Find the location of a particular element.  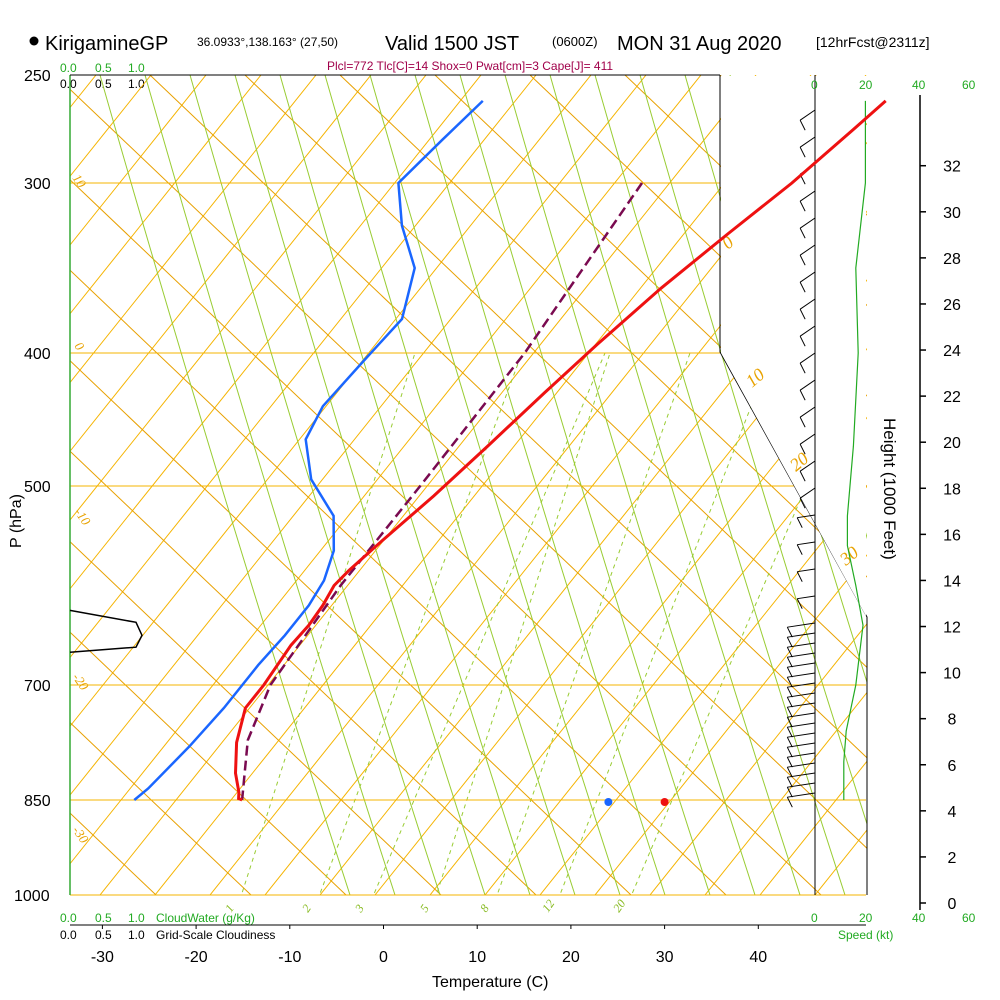

speed-title: Speed (kt) is located at coordinates (865, 935).